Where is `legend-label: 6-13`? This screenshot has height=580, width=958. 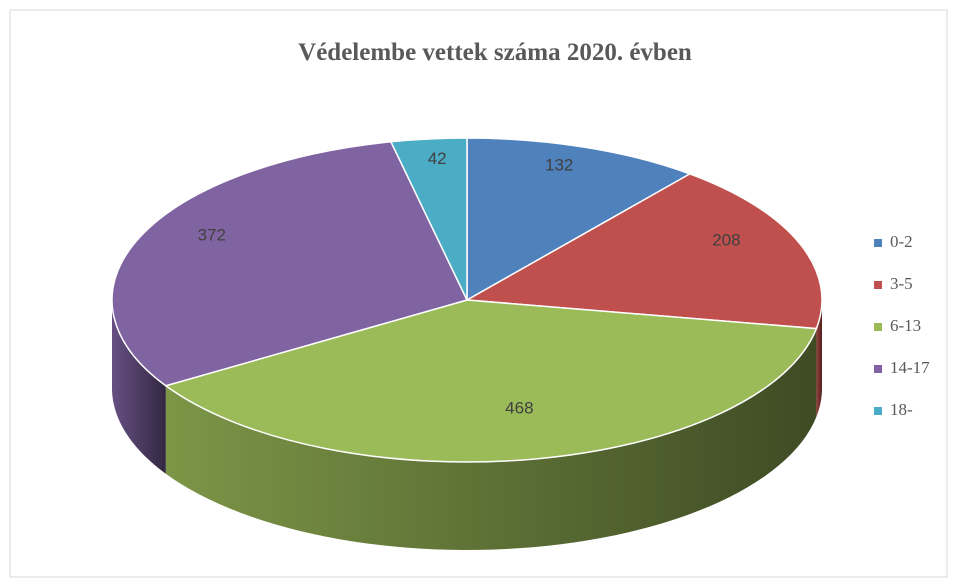
legend-label: 6-13 is located at coordinates (905, 325).